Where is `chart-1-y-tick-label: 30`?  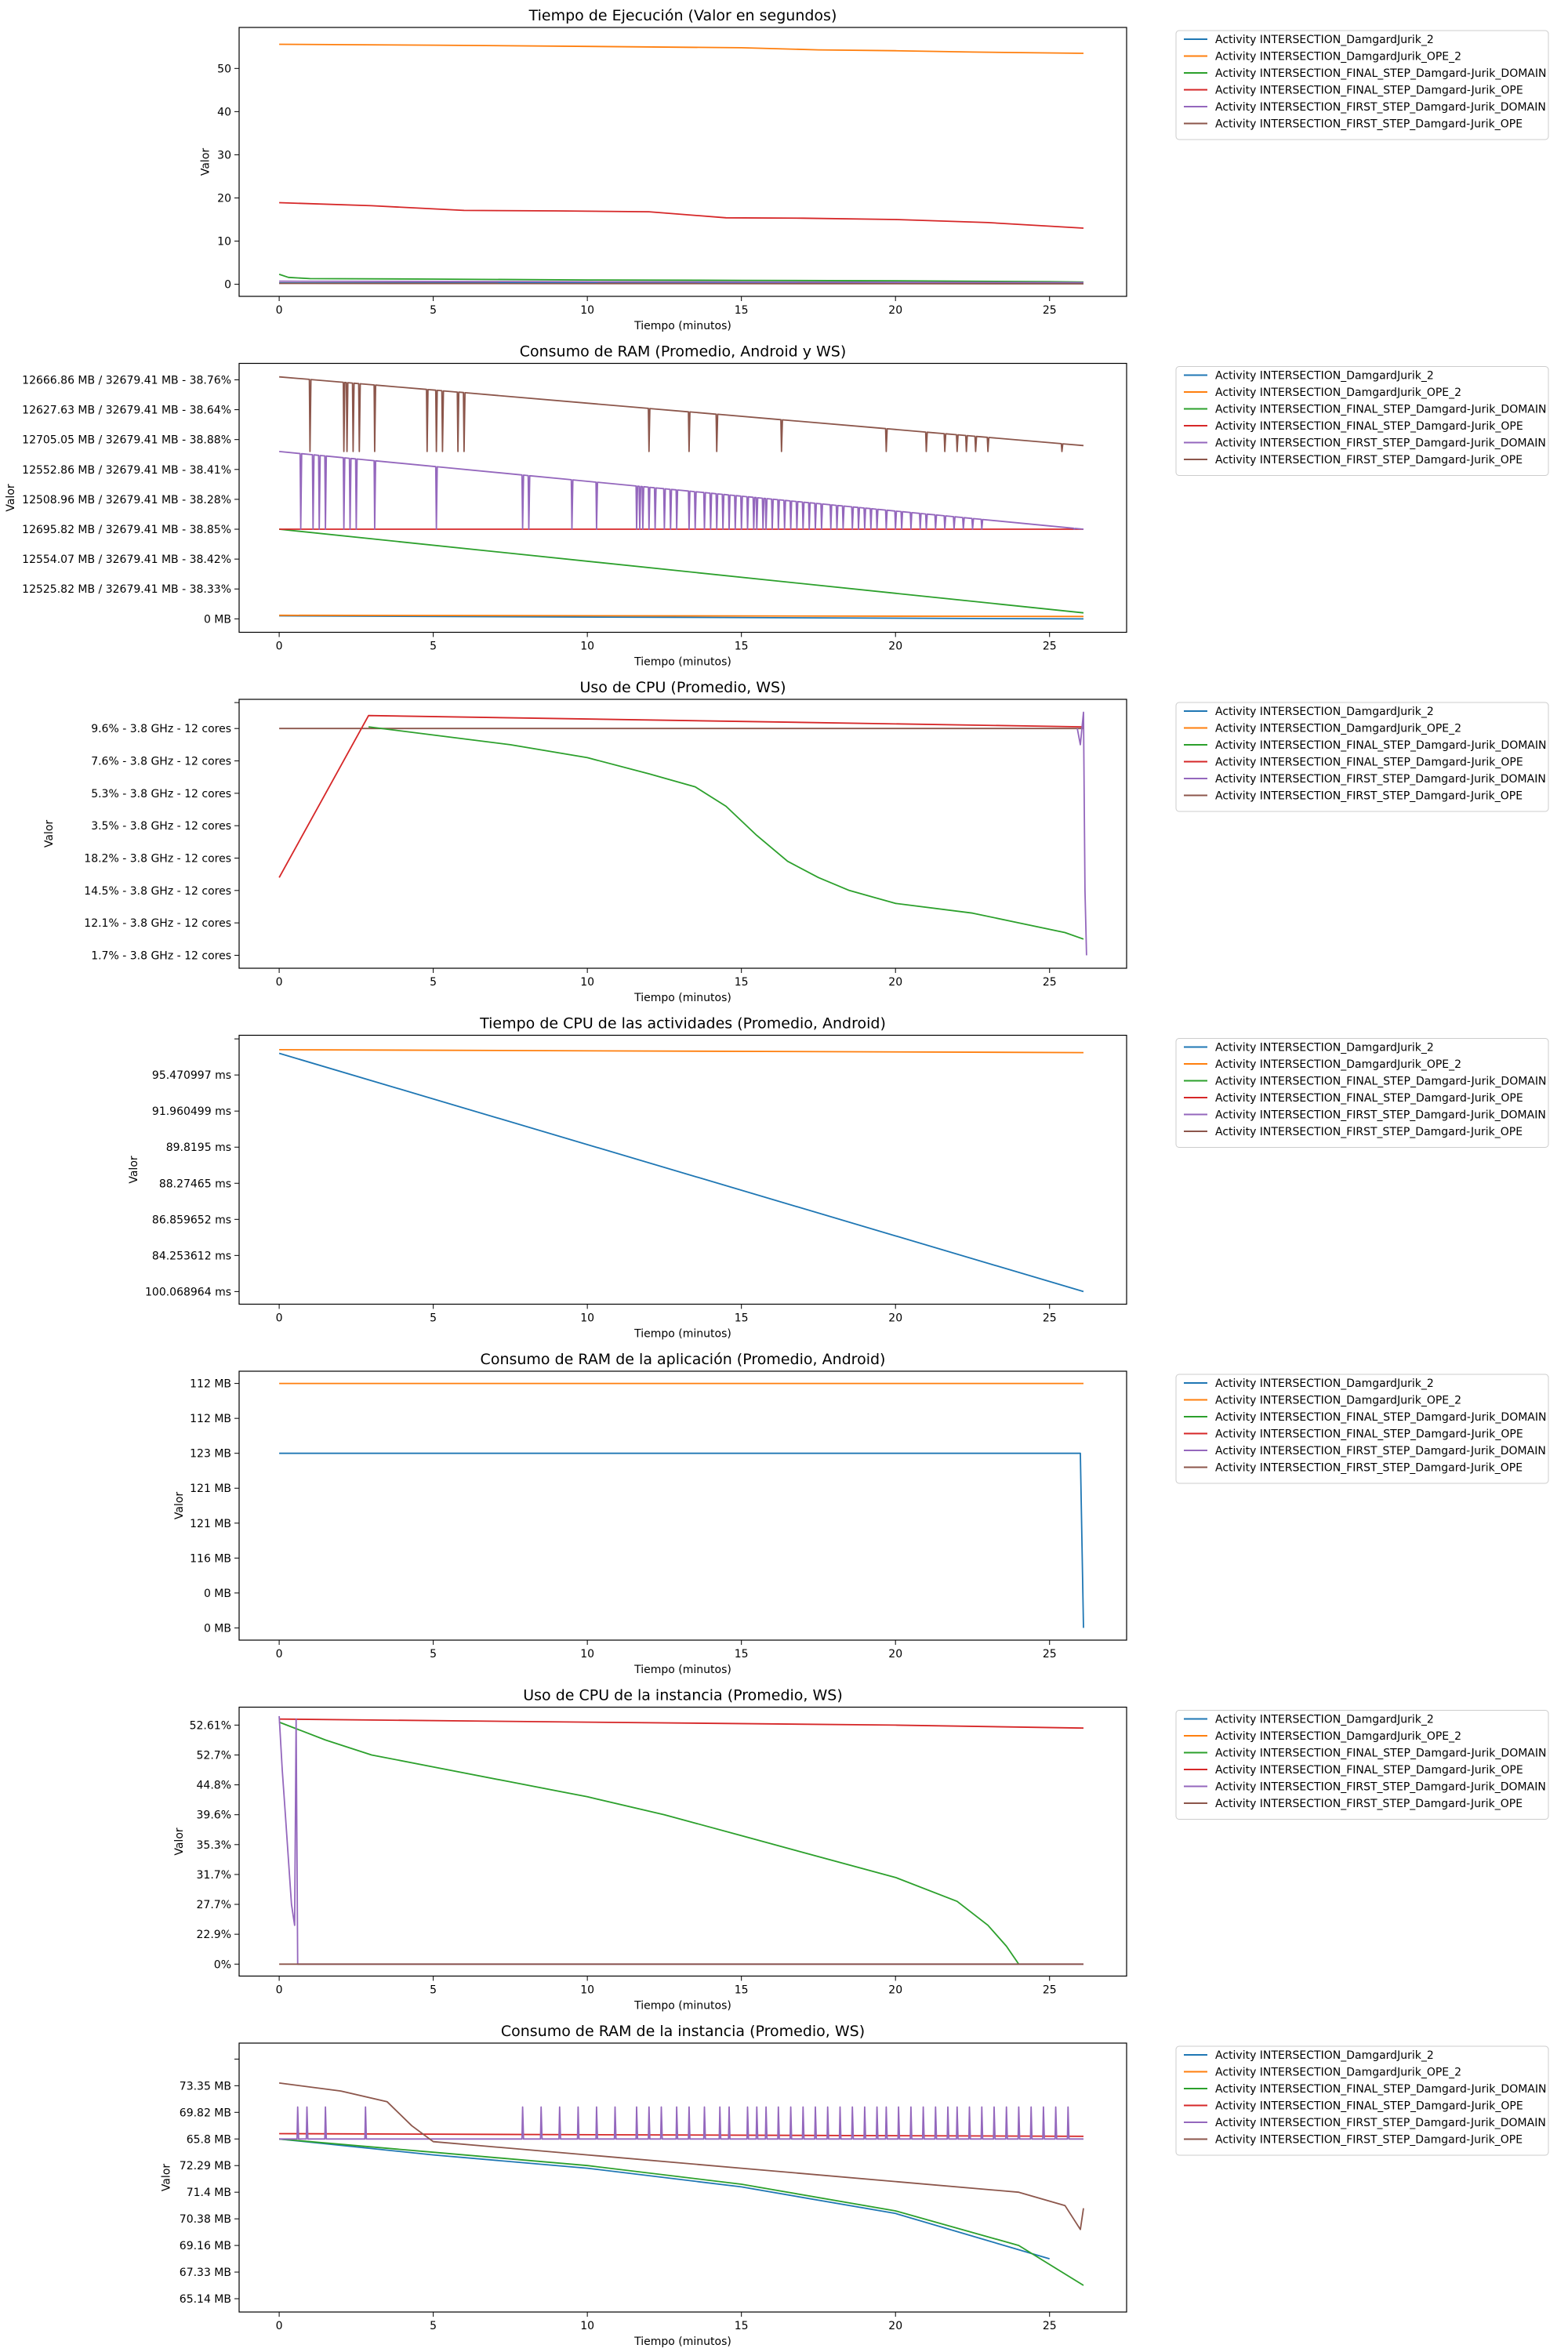
chart-1-y-tick-label: 30 is located at coordinates (224, 155).